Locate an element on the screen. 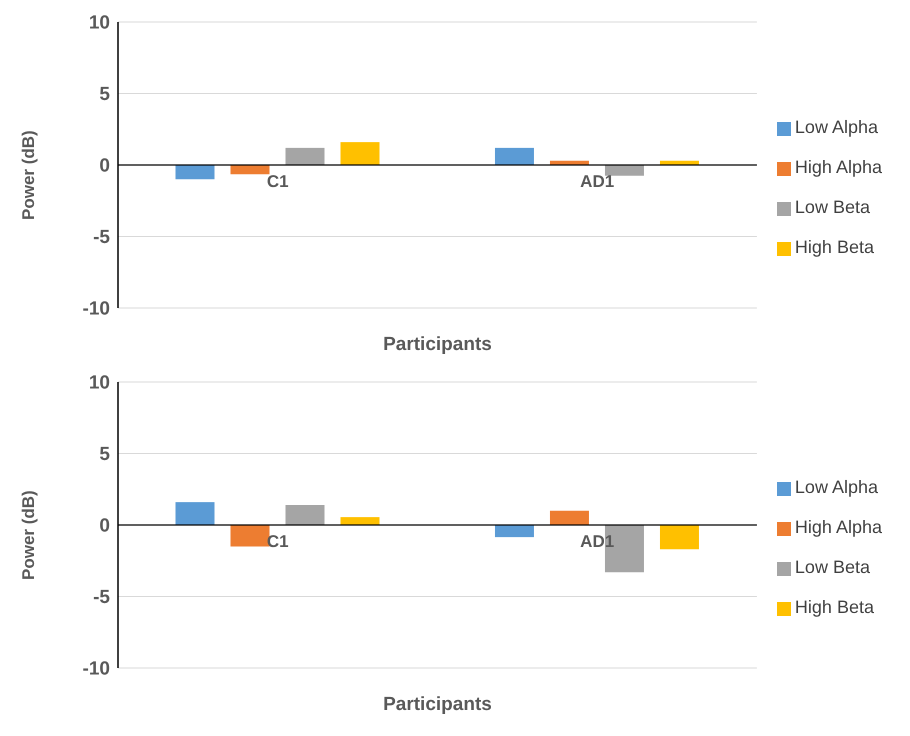 This screenshot has width=910, height=736. x-tick-label: C1 is located at coordinates (277, 181).